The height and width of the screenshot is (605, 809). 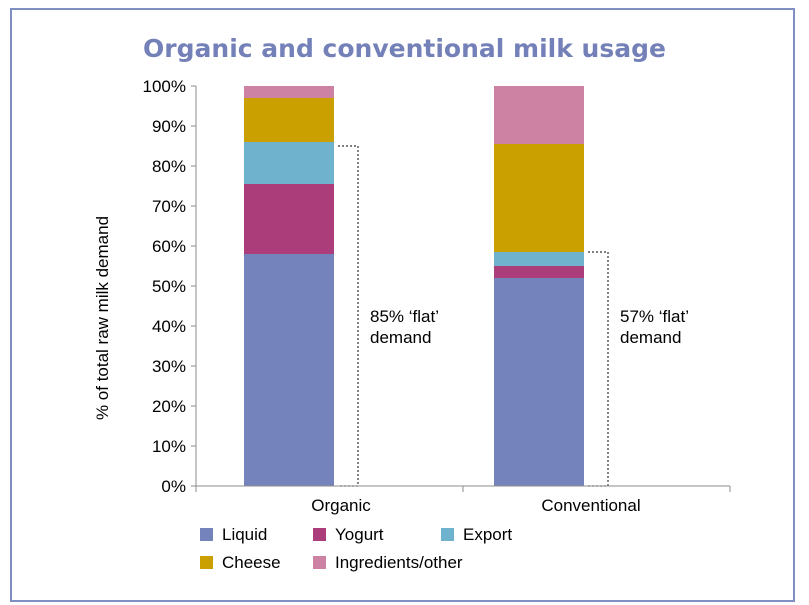 I want to click on bar-segment-liquid-conventional, so click(x=539, y=382).